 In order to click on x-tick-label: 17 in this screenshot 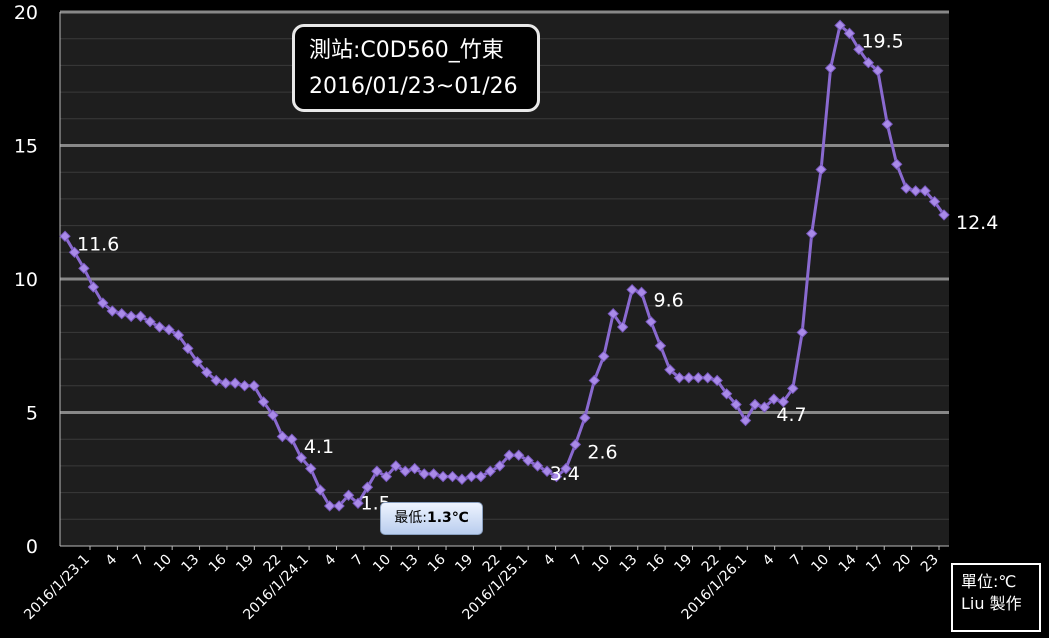, I will do `click(875, 564)`.